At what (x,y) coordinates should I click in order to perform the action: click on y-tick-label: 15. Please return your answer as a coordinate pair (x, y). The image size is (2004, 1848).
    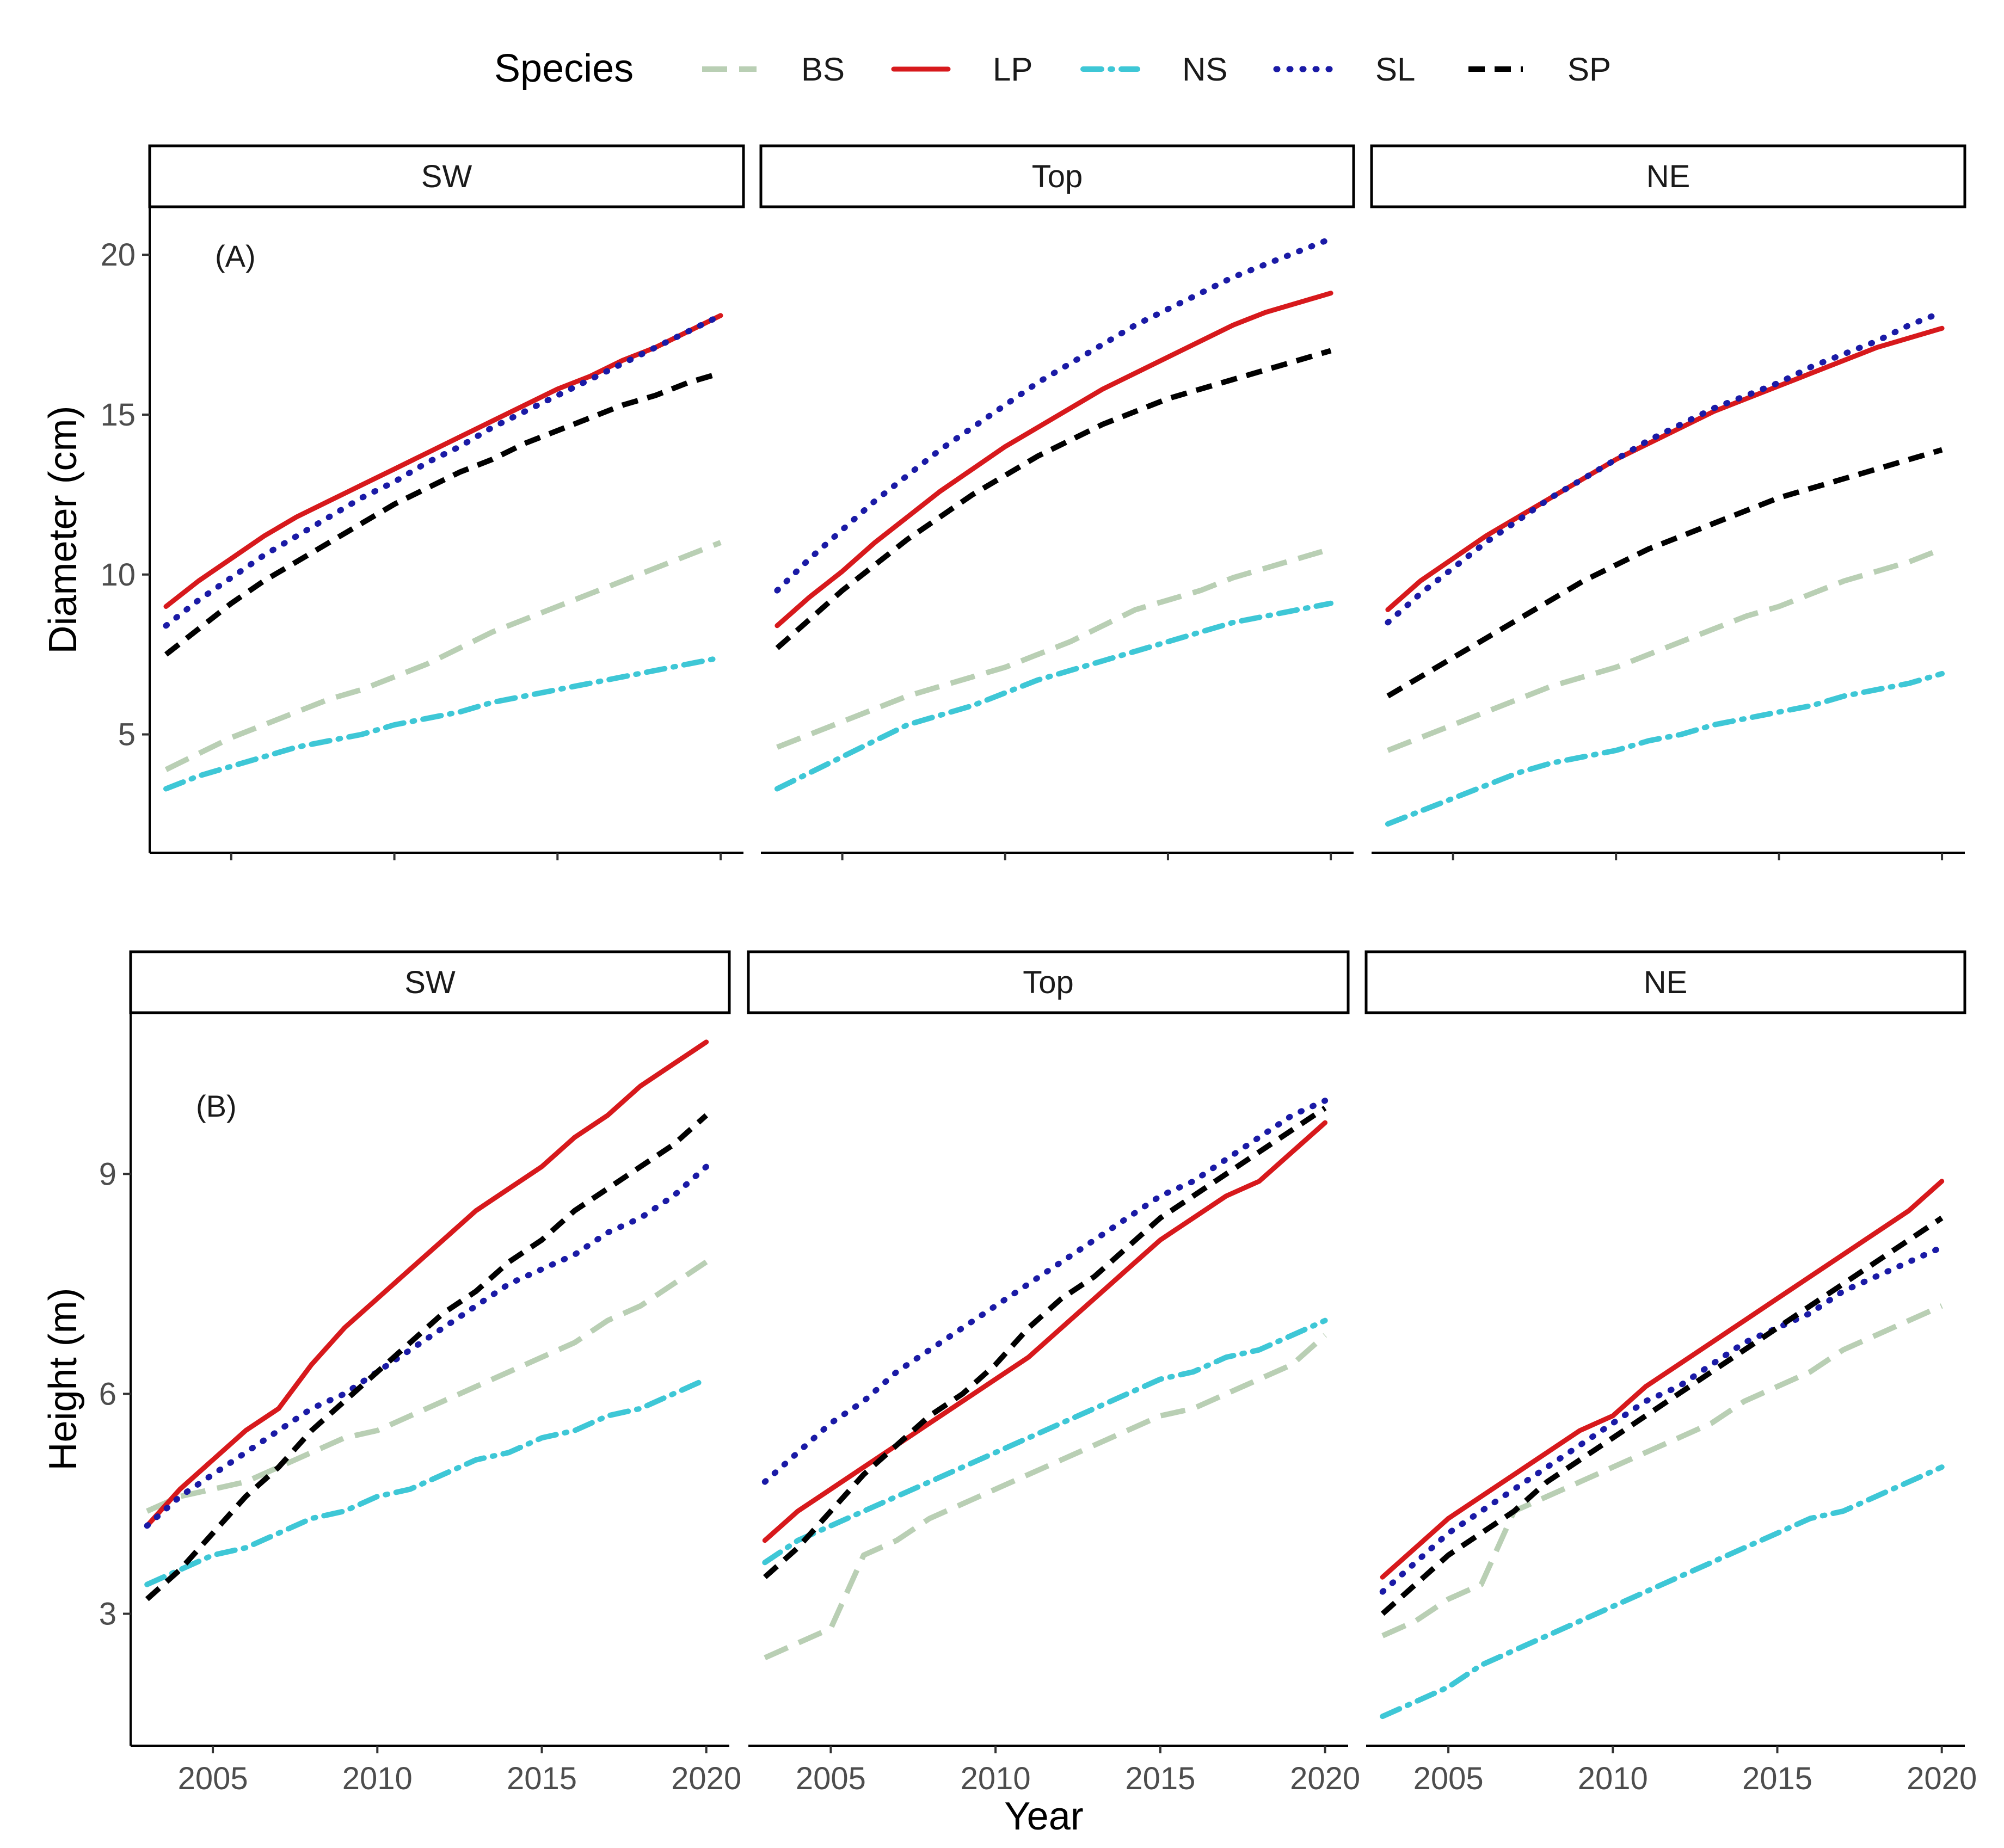
    Looking at the image, I should click on (118, 415).